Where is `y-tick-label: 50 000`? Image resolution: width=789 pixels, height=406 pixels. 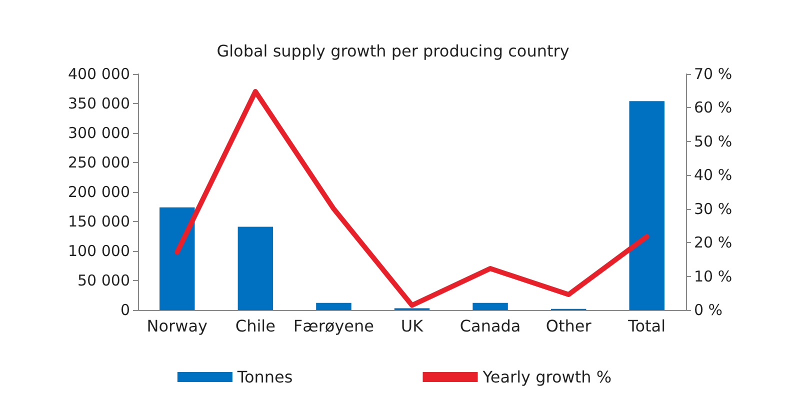
y-tick-label: 50 000 is located at coordinates (104, 281).